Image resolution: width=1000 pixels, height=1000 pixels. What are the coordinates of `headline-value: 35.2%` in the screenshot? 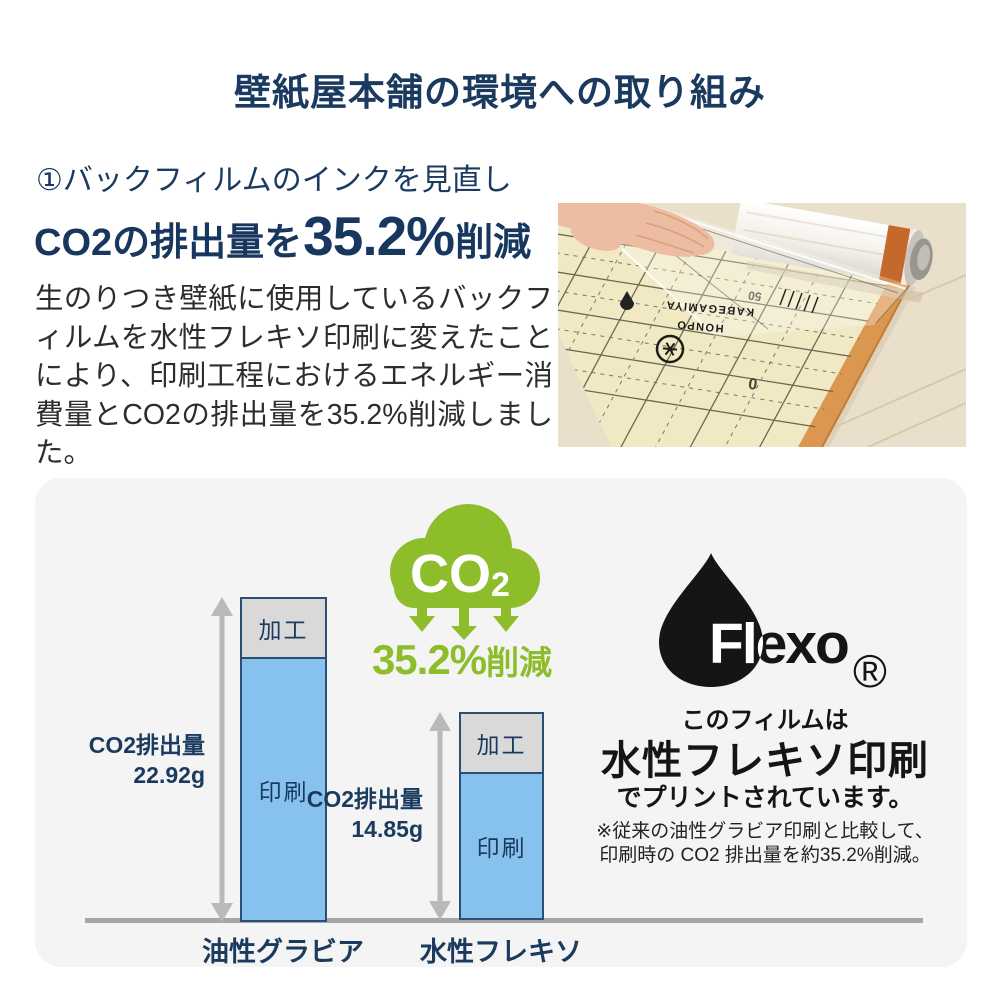 It's located at (379, 236).